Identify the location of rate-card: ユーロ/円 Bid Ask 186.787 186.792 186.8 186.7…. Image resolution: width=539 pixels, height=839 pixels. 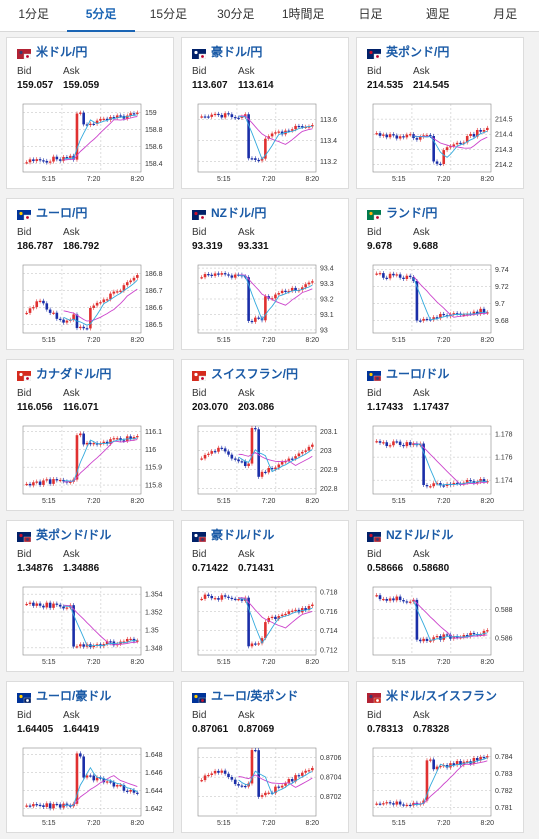
(90, 274).